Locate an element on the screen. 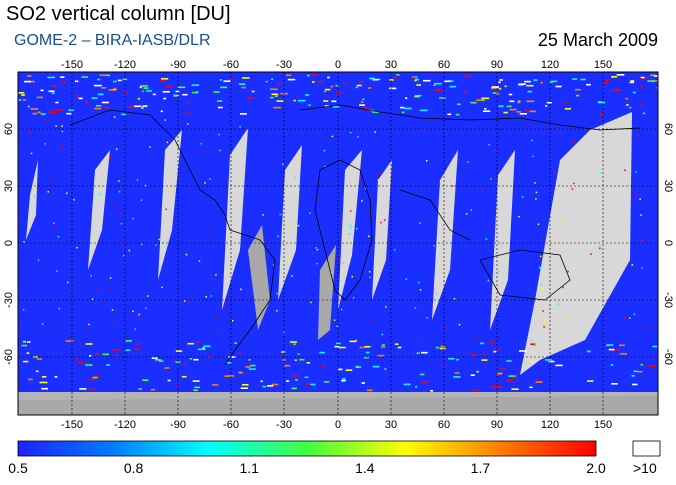  colorbar-tick-label: 1.4 is located at coordinates (365, 468).